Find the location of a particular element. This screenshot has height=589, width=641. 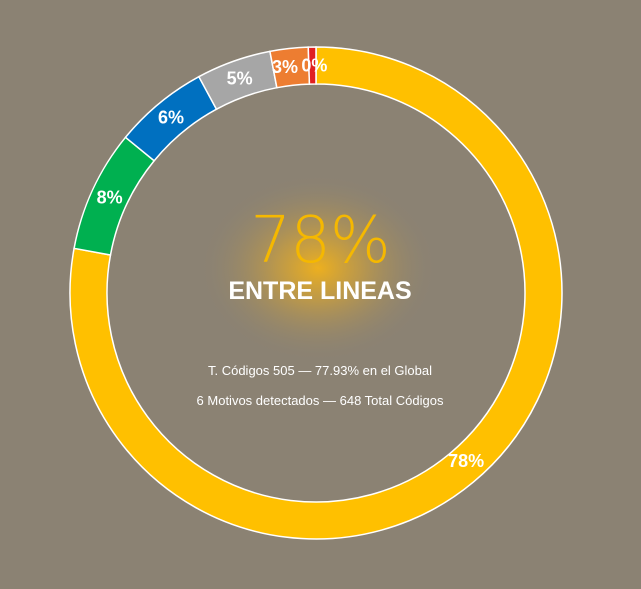

center-glow is located at coordinates (318, 268).